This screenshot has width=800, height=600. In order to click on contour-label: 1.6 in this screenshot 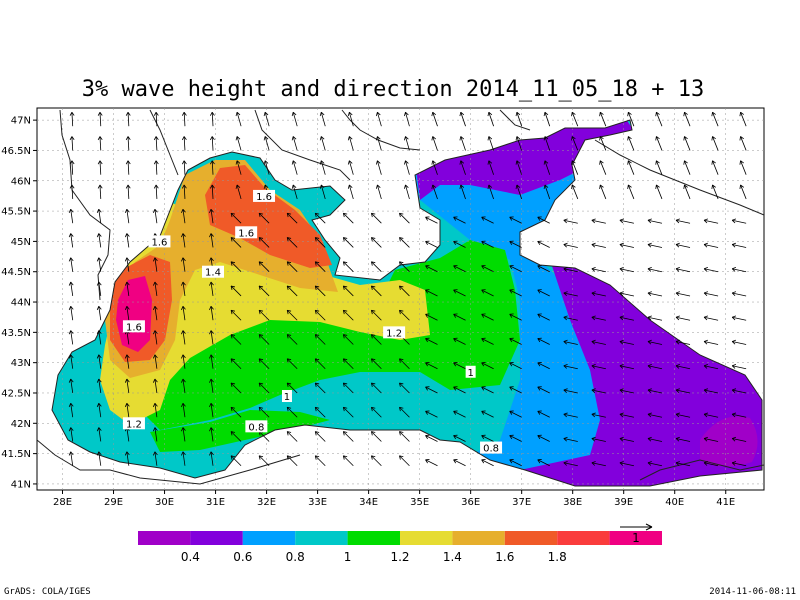, I will do `click(133, 326)`.